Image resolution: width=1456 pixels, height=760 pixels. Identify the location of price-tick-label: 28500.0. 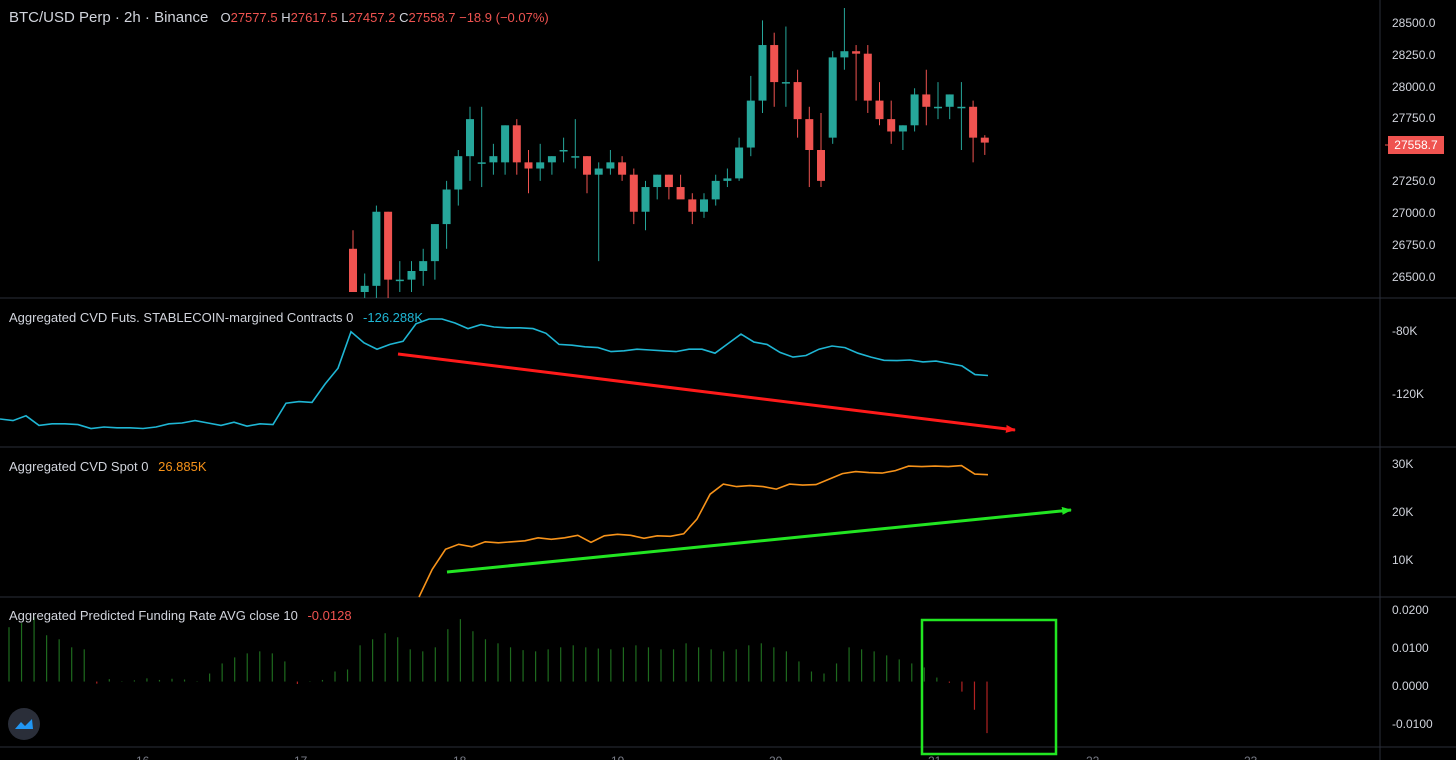
(1414, 23).